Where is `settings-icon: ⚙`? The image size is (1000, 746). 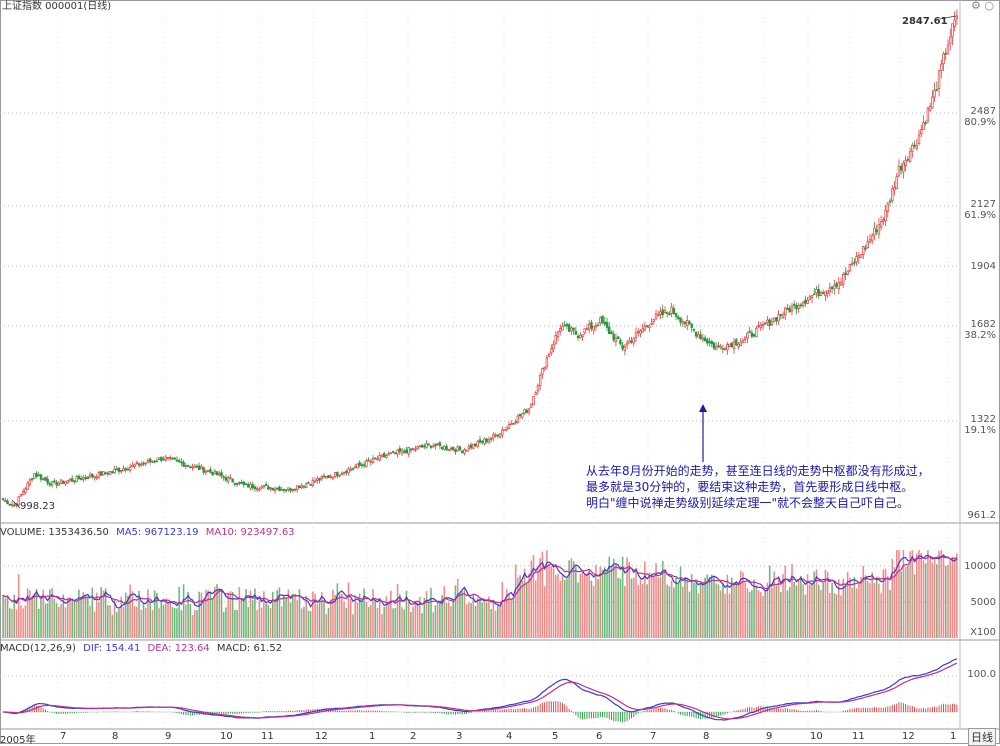 settings-icon: ⚙ is located at coordinates (976, 6).